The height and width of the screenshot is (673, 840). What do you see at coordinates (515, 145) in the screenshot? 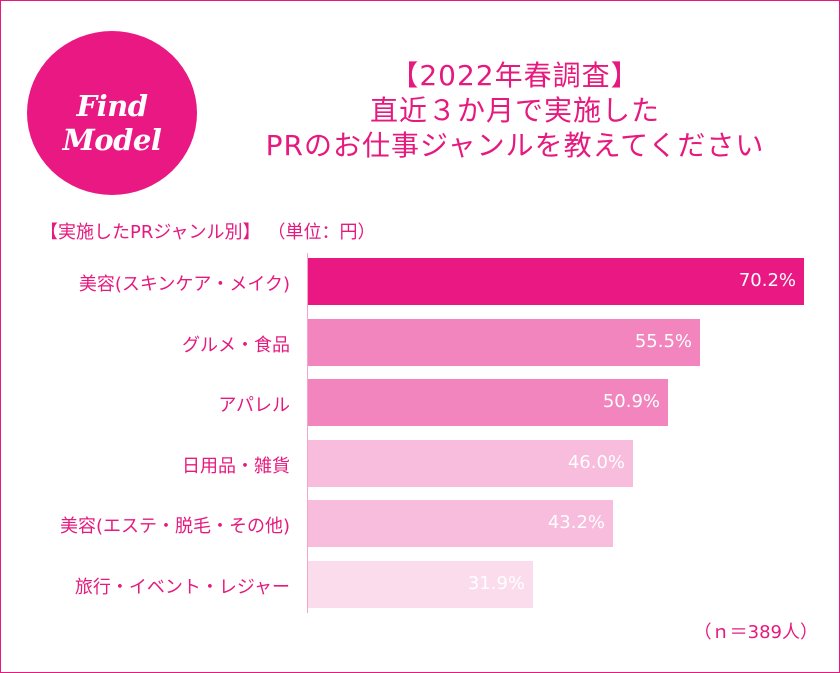
I see `title-line-3: PRのお仕事ジャンルを教えてください` at bounding box center [515, 145].